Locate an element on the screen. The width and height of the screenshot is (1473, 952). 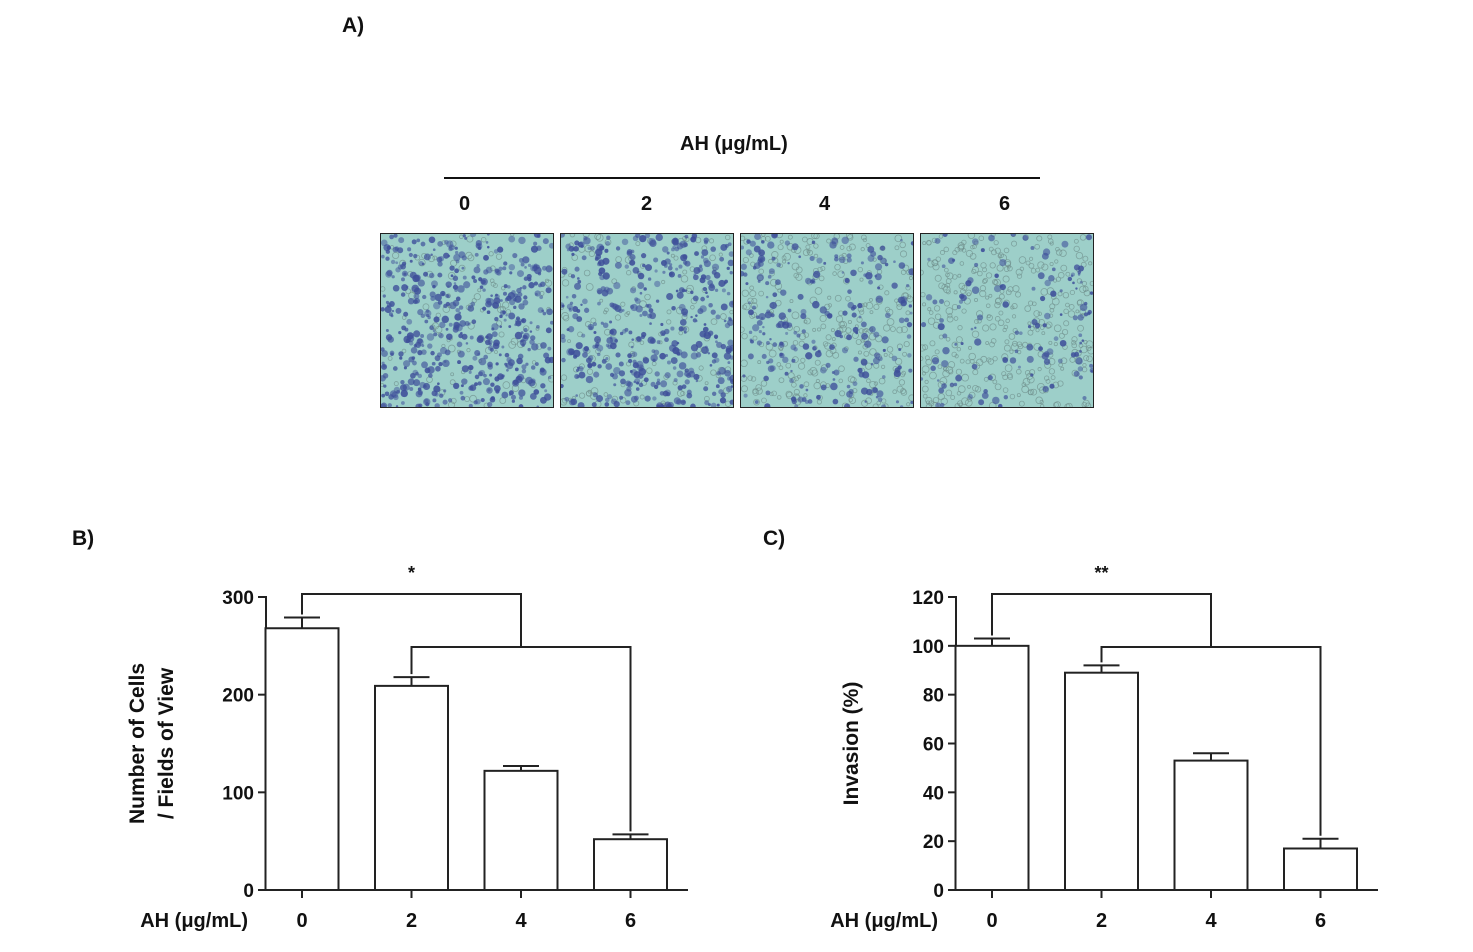
y-tick-label: 40 is located at coordinates (933, 793).